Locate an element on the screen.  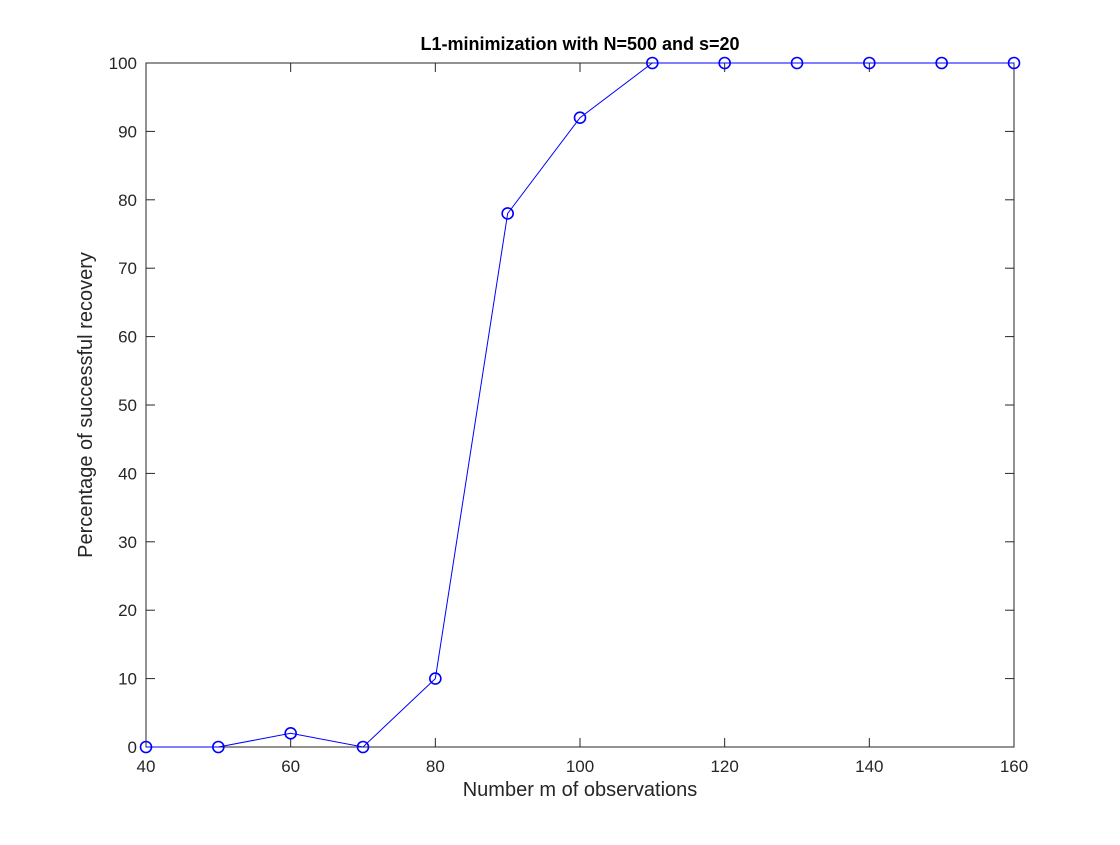
y-tick-label: 60 is located at coordinates (127, 337).